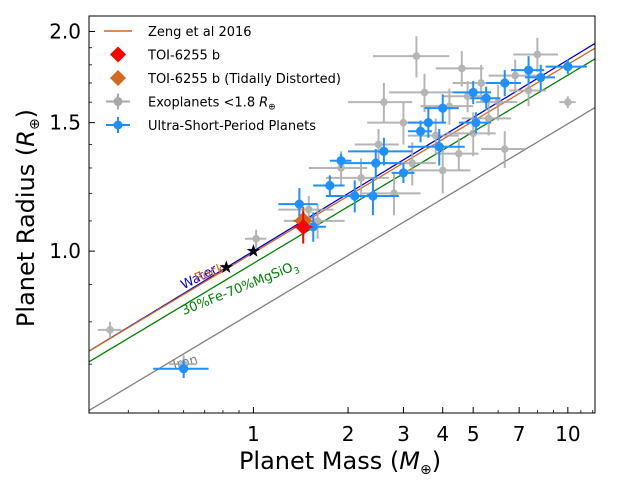  What do you see at coordinates (403, 434) in the screenshot?
I see `x-tick-label: 3` at bounding box center [403, 434].